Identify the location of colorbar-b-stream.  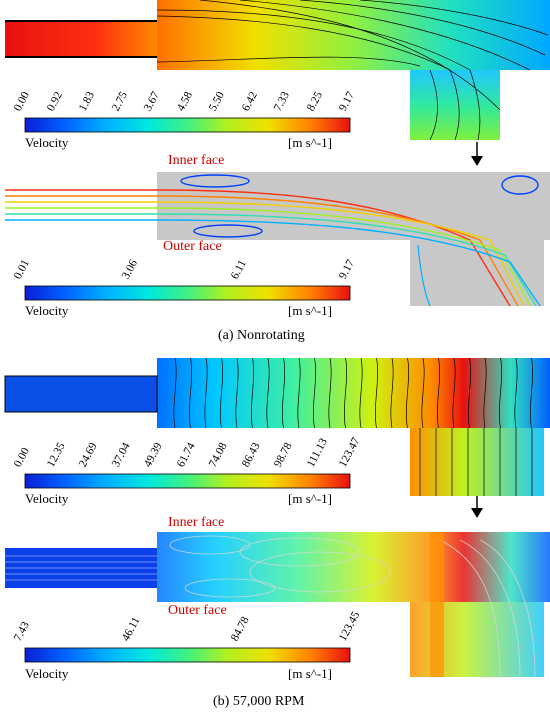
(187, 655).